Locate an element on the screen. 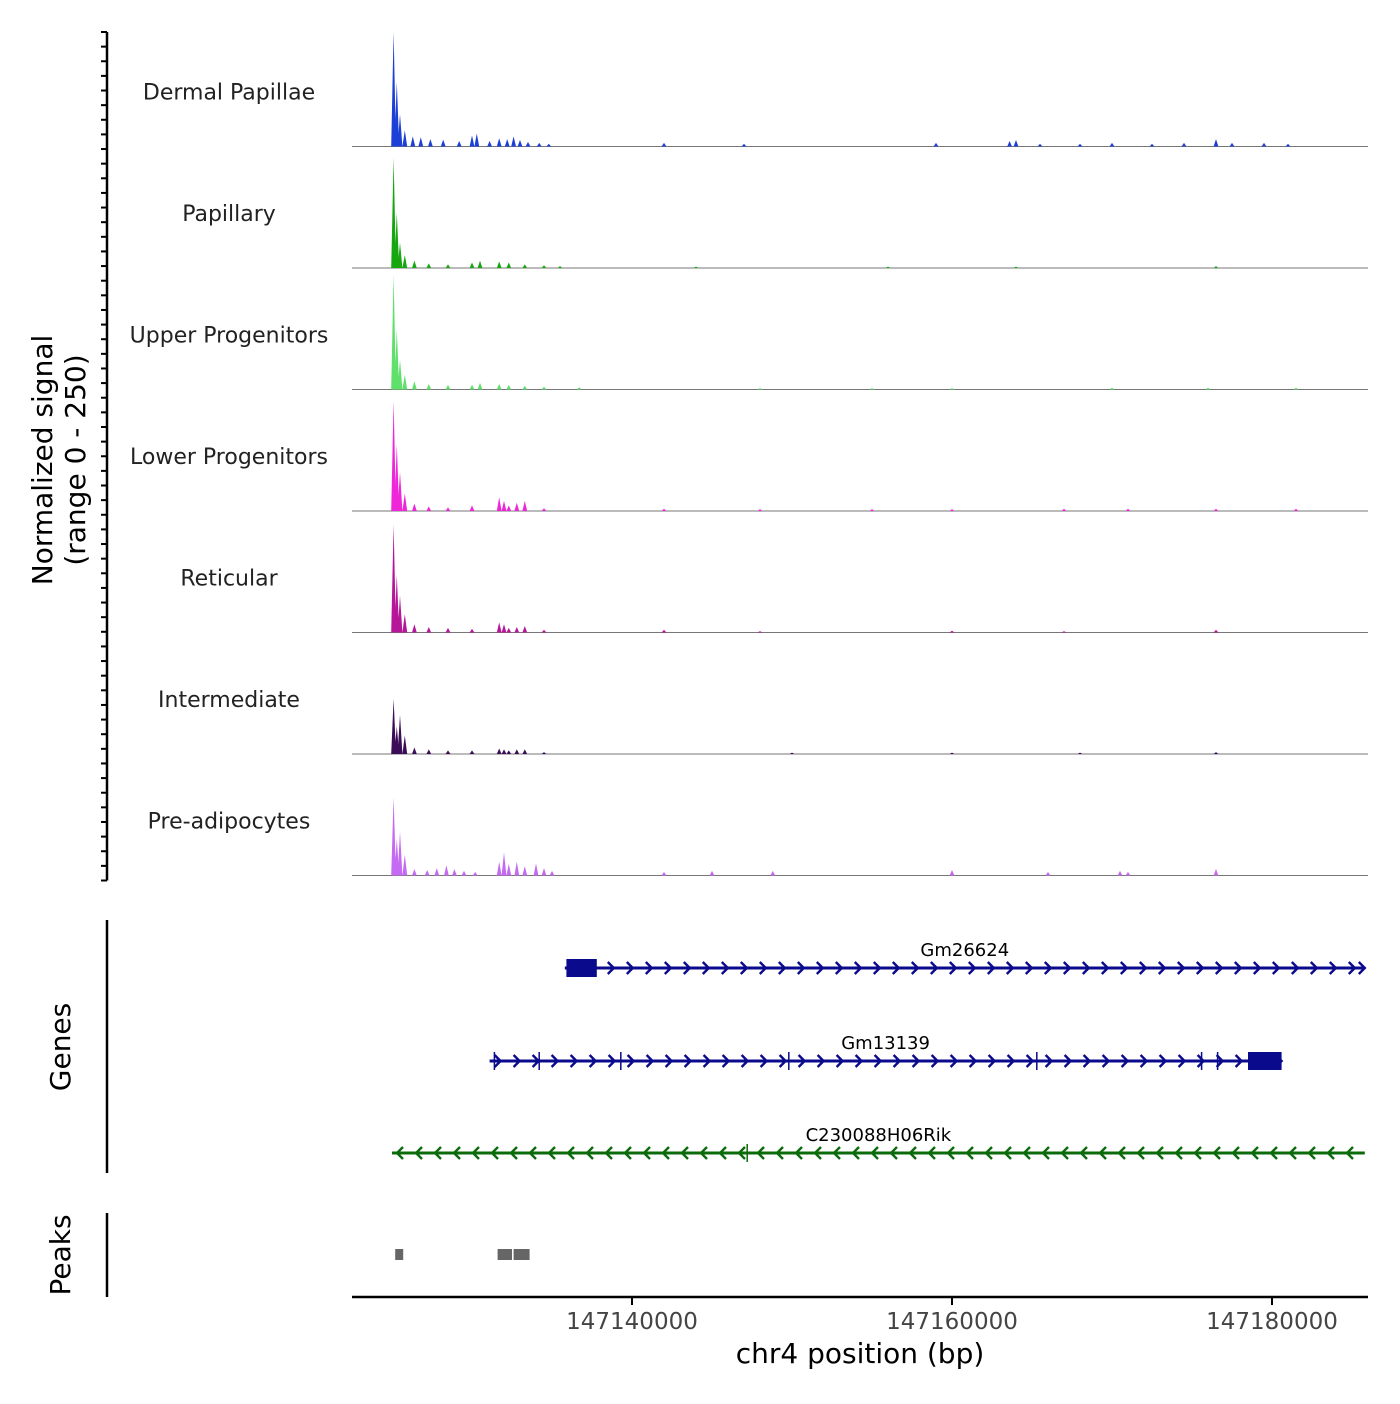  gene-name: Gm13139 is located at coordinates (885, 1043).